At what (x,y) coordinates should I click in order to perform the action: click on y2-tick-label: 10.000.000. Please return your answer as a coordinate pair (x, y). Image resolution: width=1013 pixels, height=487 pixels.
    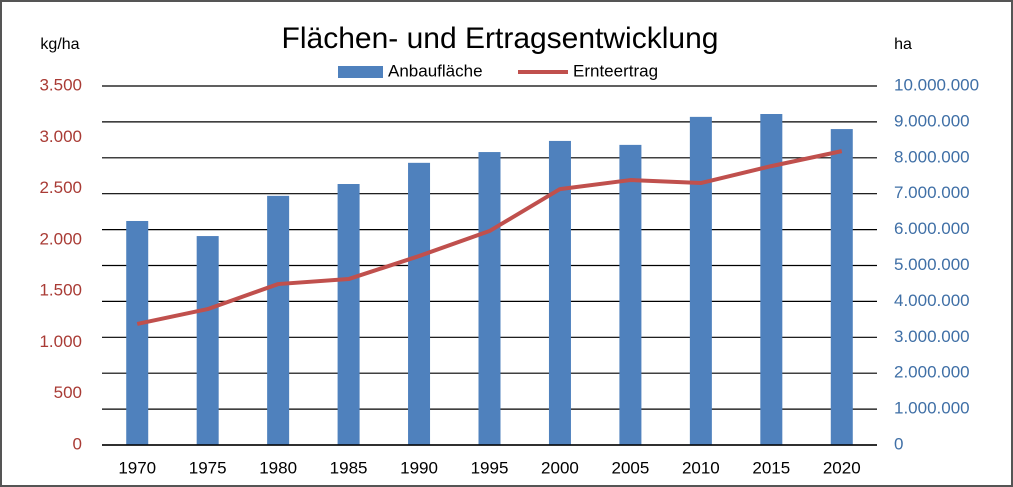
    Looking at the image, I should click on (936, 84).